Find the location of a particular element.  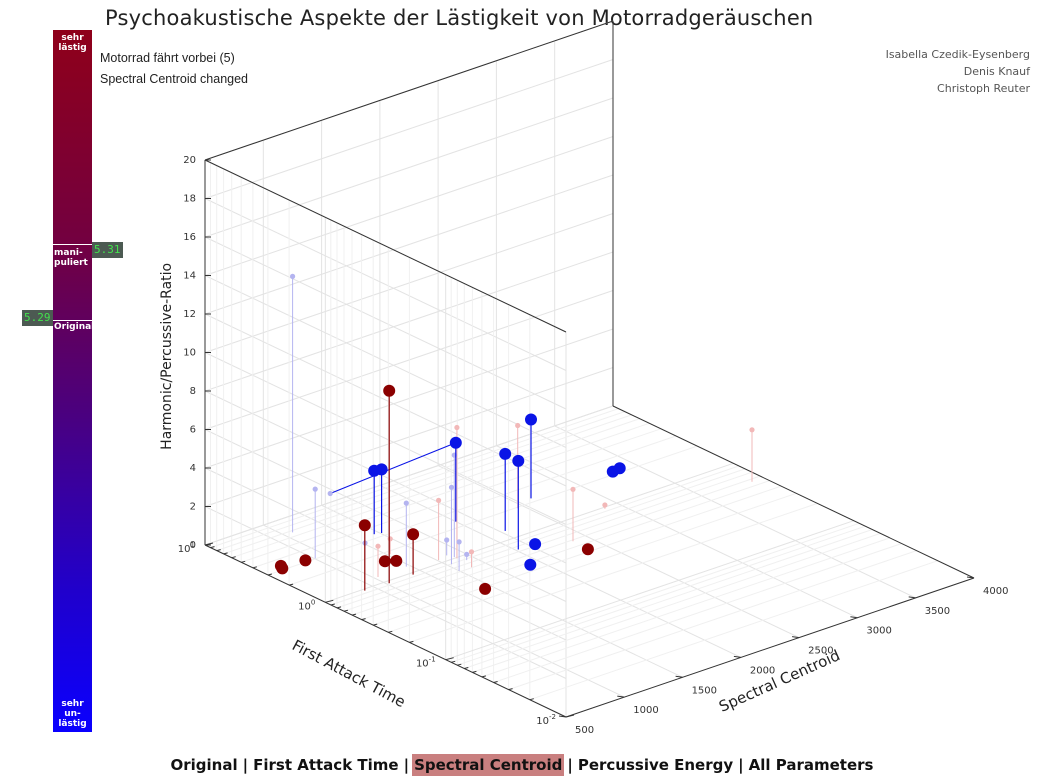

y-tick-label: 10¹ is located at coordinates (186, 548).